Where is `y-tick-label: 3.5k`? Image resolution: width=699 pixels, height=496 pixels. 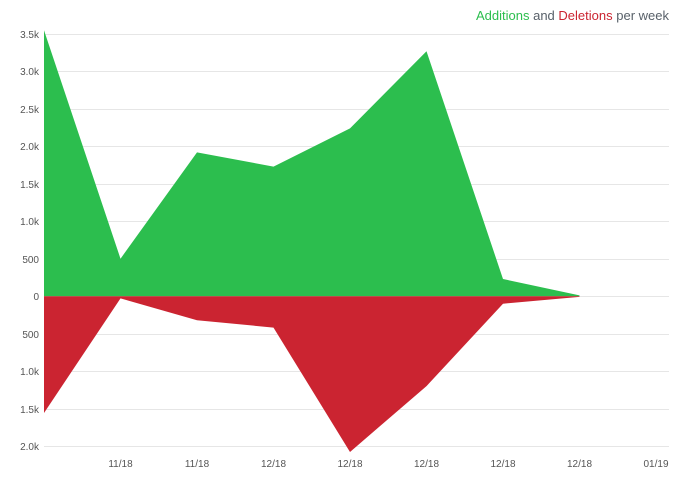 y-tick-label: 3.5k is located at coordinates (30, 35).